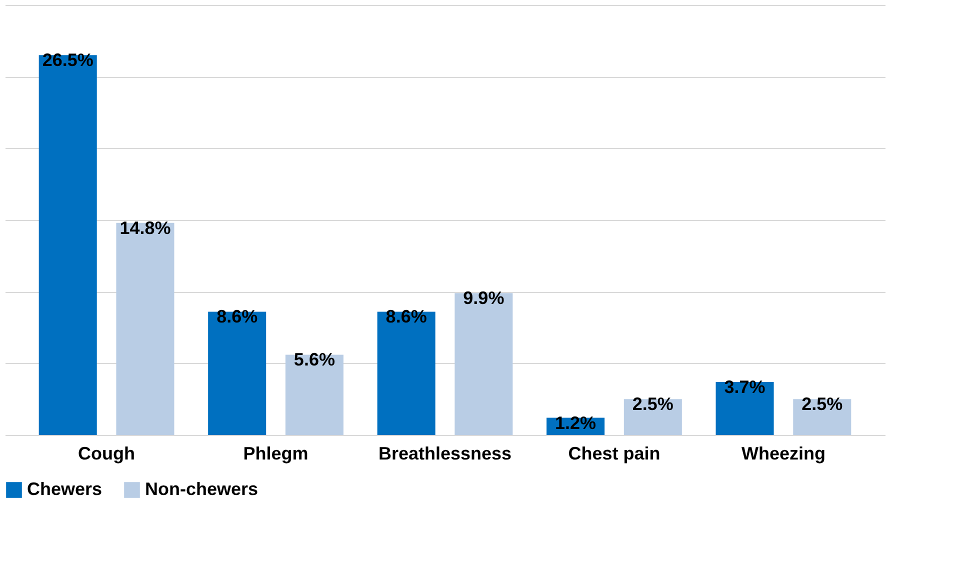  Describe the element at coordinates (783, 454) in the screenshot. I see `x-tick-label: Wheezing` at that location.